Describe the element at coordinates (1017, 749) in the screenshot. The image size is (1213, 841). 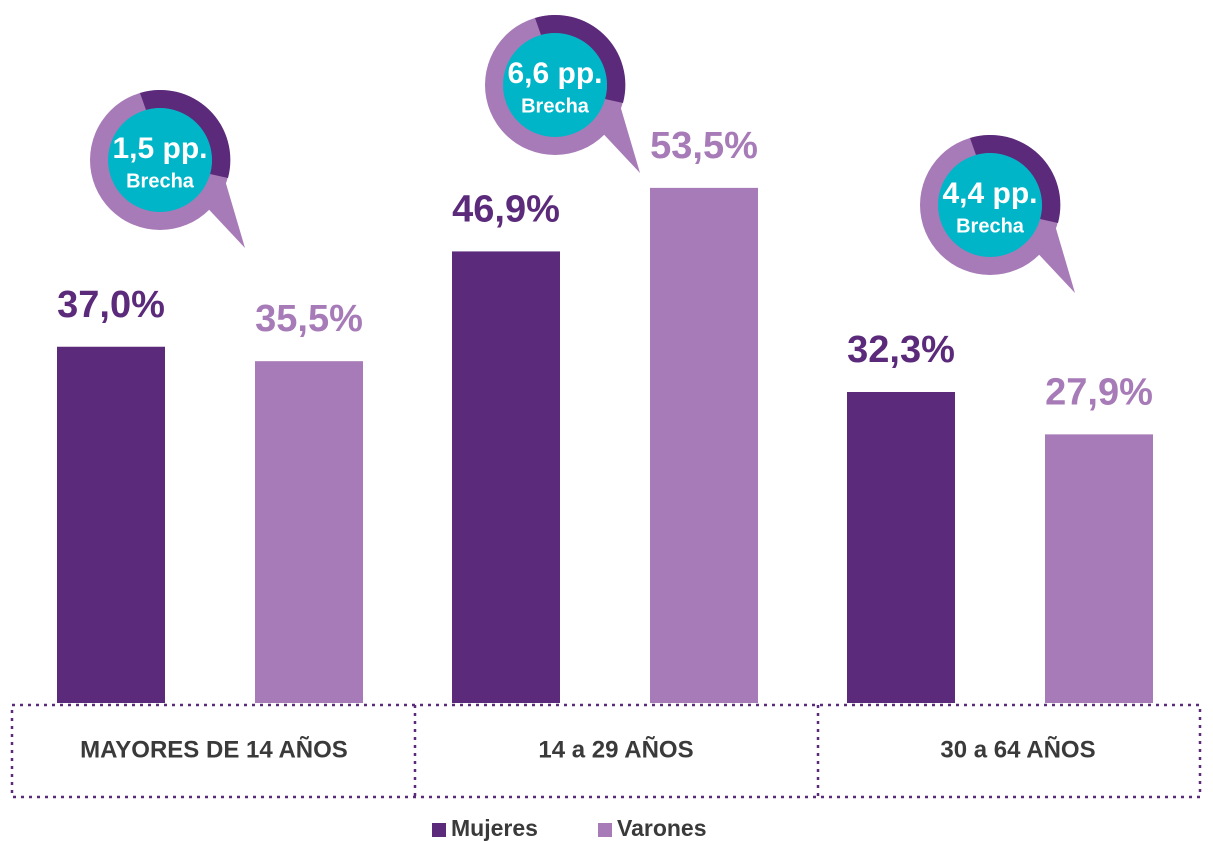
I see `x-tick-label: 30 a 64 AÑOS` at that location.